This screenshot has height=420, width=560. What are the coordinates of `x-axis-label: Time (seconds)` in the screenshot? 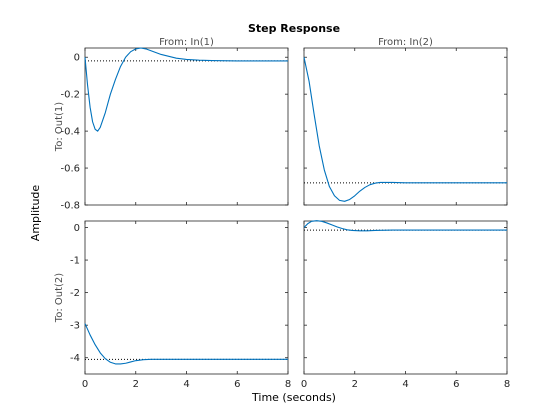 It's located at (293, 397).